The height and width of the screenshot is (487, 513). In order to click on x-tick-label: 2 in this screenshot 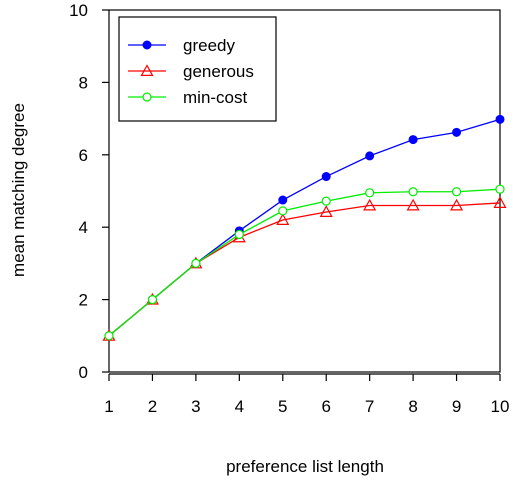, I will do `click(152, 406)`.